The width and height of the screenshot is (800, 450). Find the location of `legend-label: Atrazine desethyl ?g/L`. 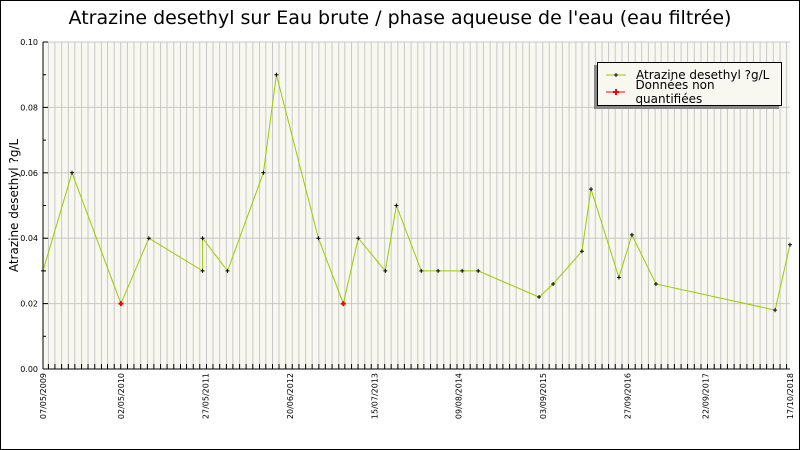

legend-label: Atrazine desethyl ?g/L is located at coordinates (703, 75).